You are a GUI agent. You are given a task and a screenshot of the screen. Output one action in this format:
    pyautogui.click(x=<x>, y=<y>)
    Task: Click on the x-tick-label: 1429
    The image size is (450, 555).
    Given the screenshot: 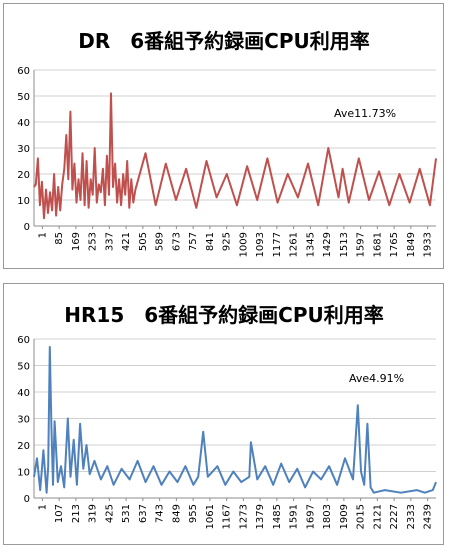 What is the action you would take?
    pyautogui.click(x=327, y=244)
    